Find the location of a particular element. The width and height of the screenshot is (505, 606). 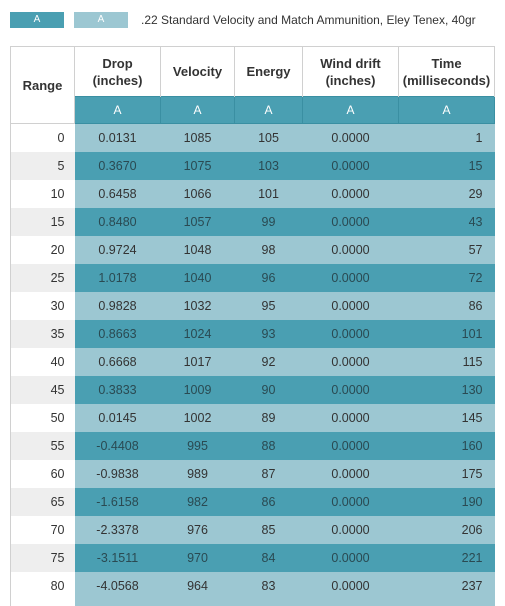

cell-drop: 0.0131 is located at coordinates (117, 137).